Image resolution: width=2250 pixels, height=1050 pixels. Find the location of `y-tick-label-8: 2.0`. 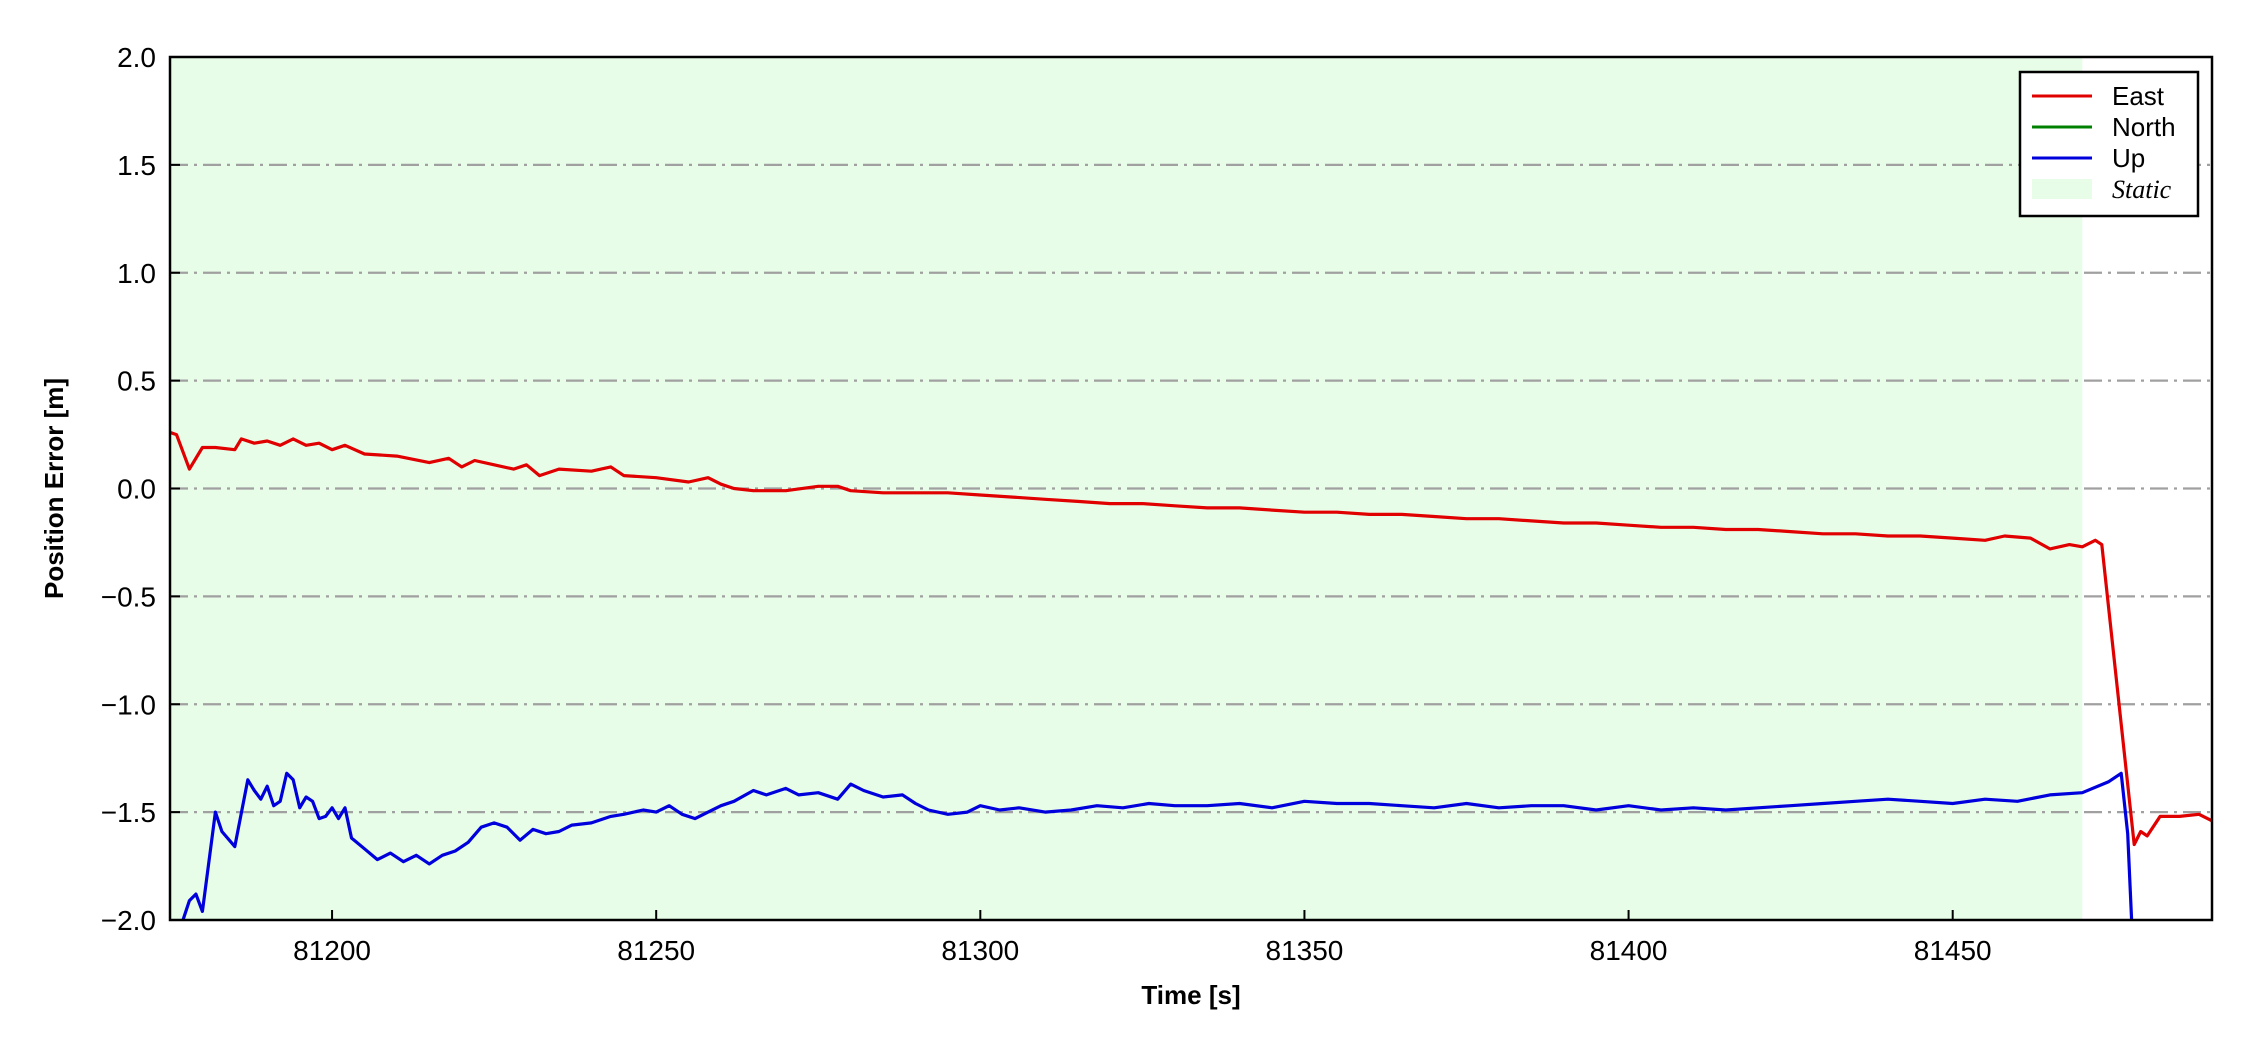

y-tick-label-8: 2.0 is located at coordinates (136, 57).